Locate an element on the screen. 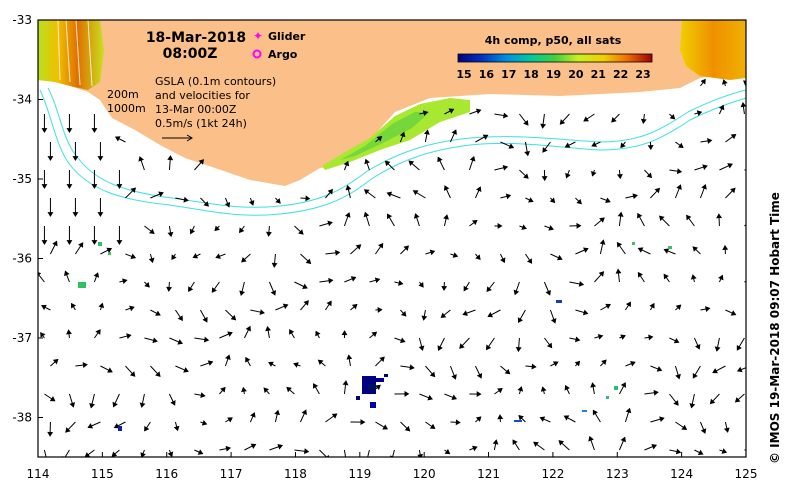 This screenshot has height=492, width=790. gsla-note-line-2: and velocities for is located at coordinates (202, 95).